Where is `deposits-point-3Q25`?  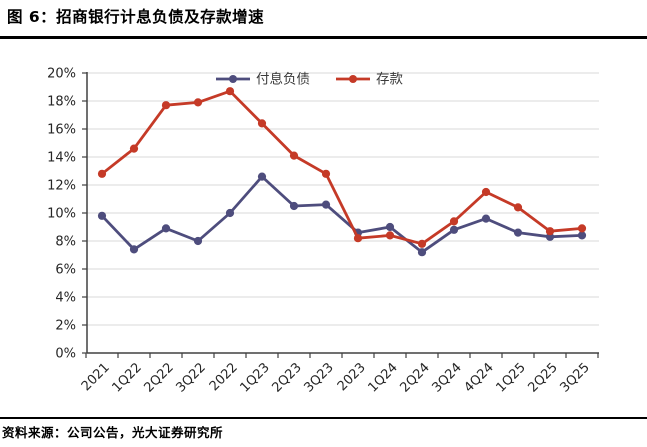 deposits-point-3Q25 is located at coordinates (582, 228).